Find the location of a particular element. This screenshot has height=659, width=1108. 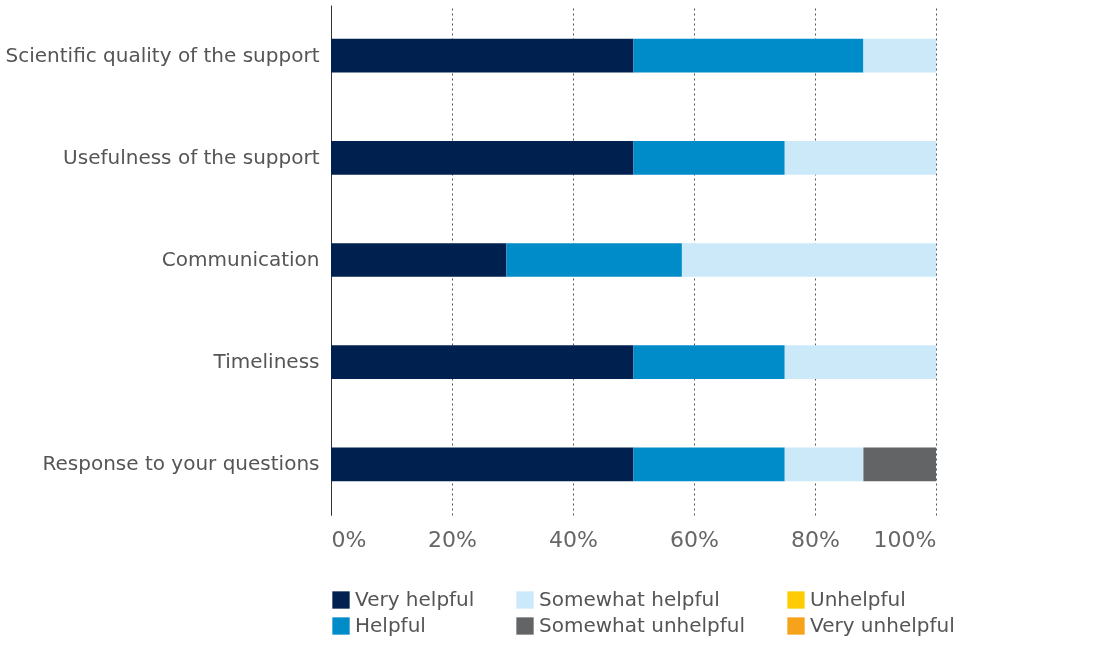

x-tick-label: 60% is located at coordinates (694, 539).